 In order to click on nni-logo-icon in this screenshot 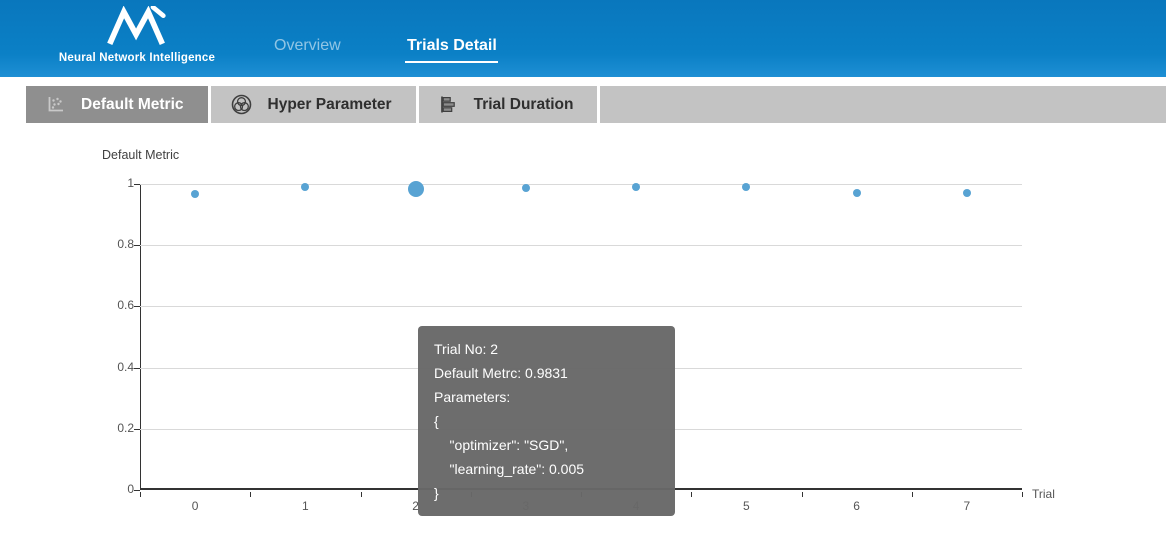, I will do `click(137, 27)`.